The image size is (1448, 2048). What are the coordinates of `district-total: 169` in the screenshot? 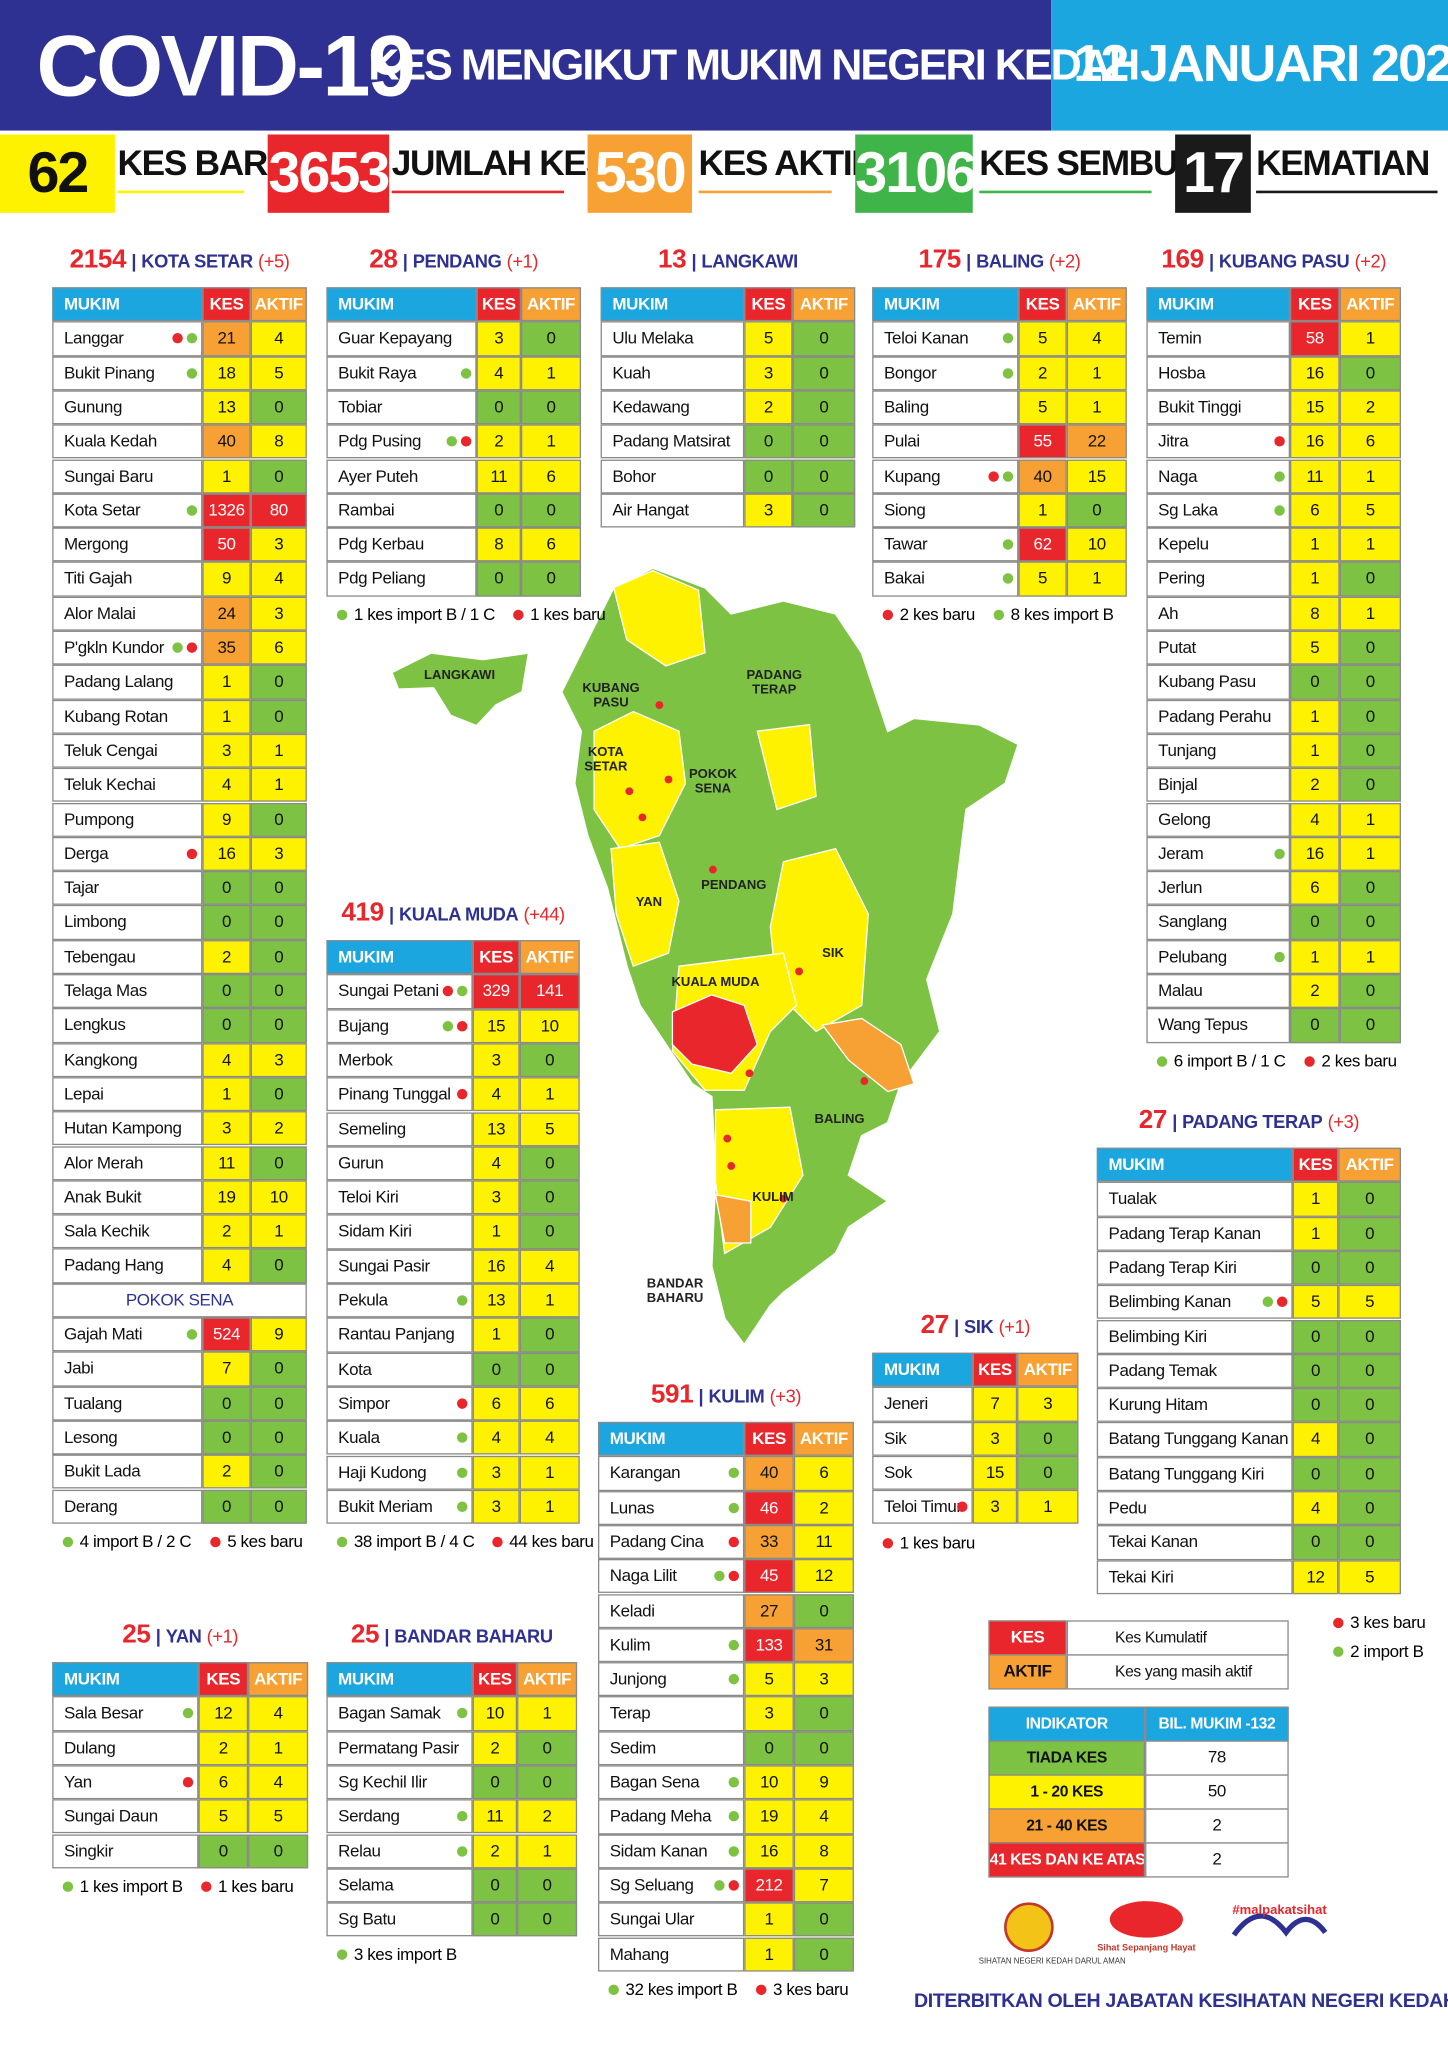 It's located at (1182, 260).